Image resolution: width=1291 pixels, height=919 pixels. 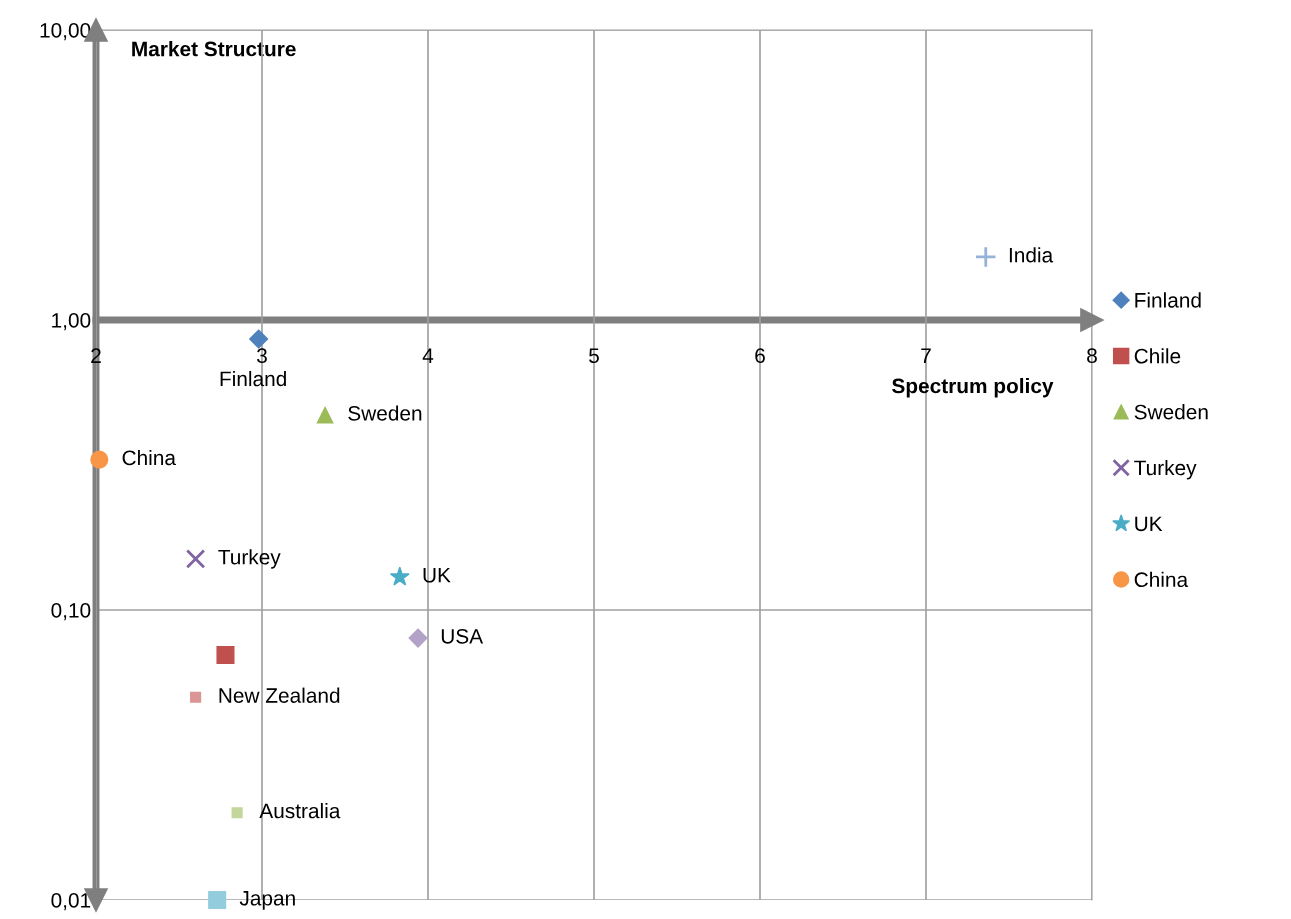 I want to click on x-tick-label: 3, so click(x=262, y=356).